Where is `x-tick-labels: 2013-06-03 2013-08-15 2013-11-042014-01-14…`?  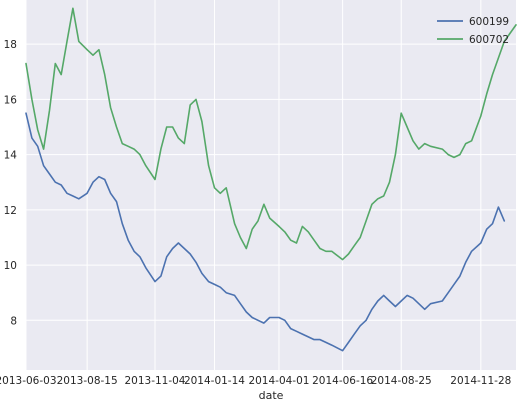
x-tick-labels: 2013-06-03 2013-08-15 2013-11-042014-01-14… is located at coordinates (255, 381).